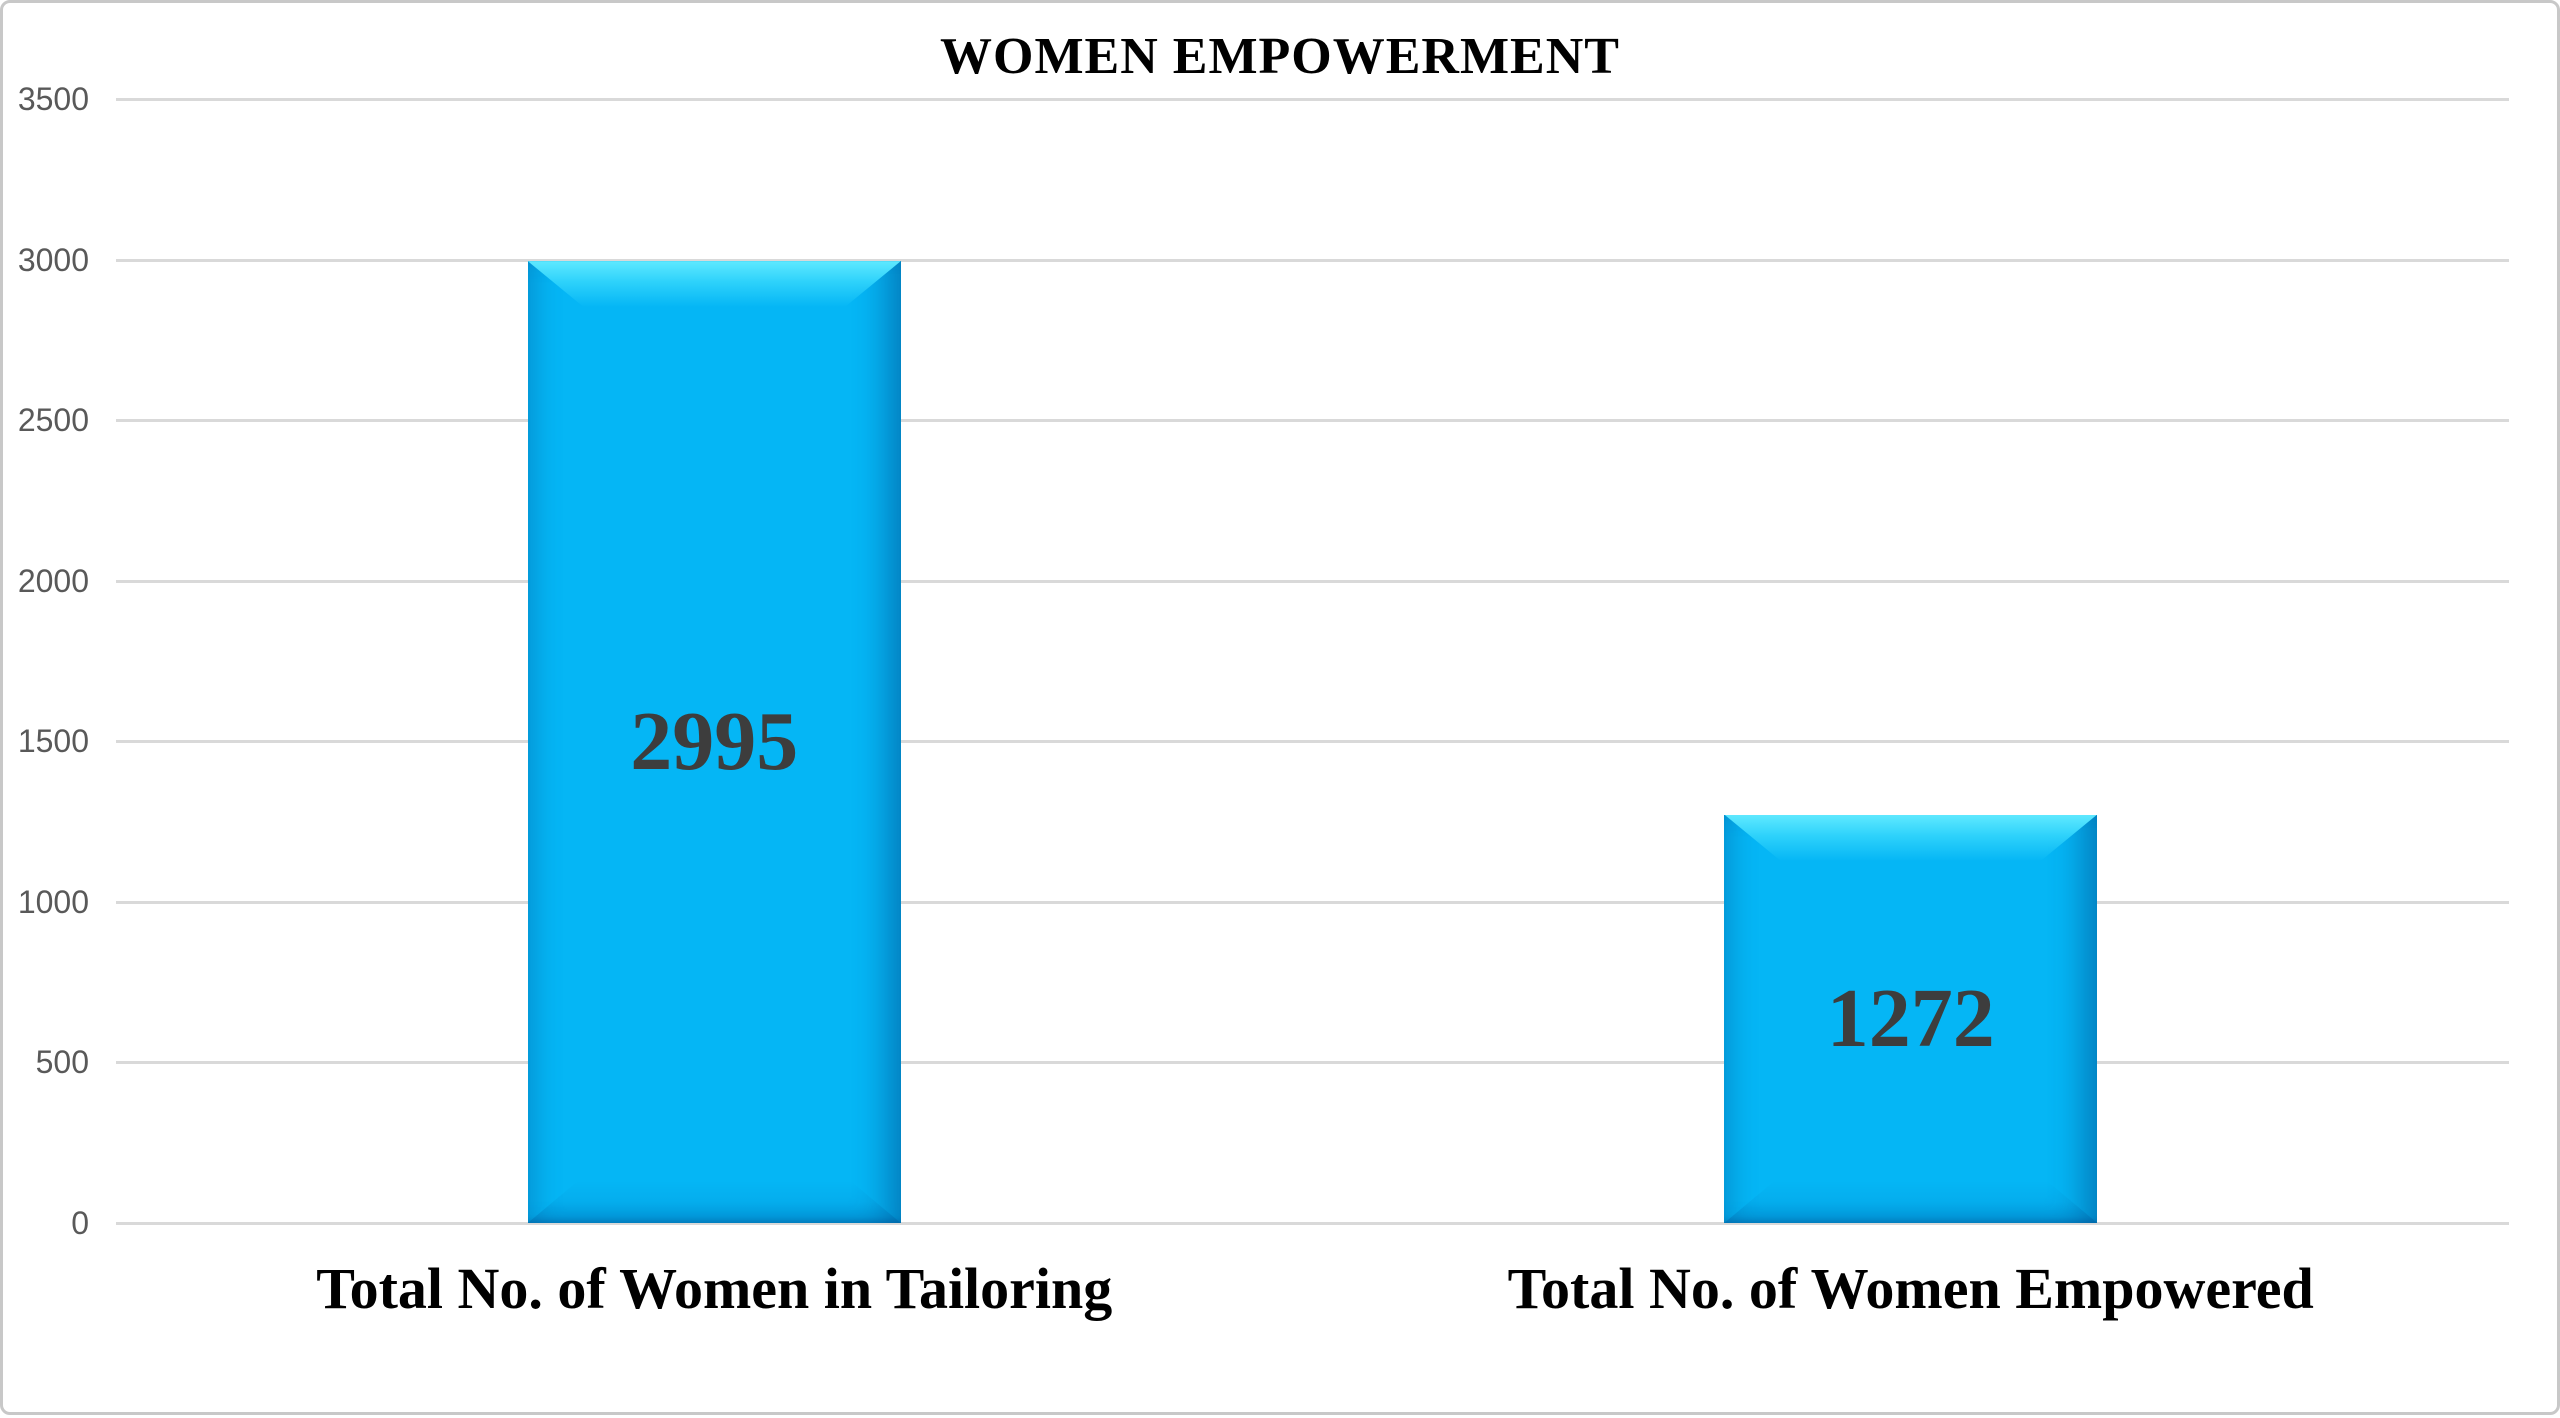  What do you see at coordinates (53, 741) in the screenshot?
I see `y-tick-label-1500: 1500` at bounding box center [53, 741].